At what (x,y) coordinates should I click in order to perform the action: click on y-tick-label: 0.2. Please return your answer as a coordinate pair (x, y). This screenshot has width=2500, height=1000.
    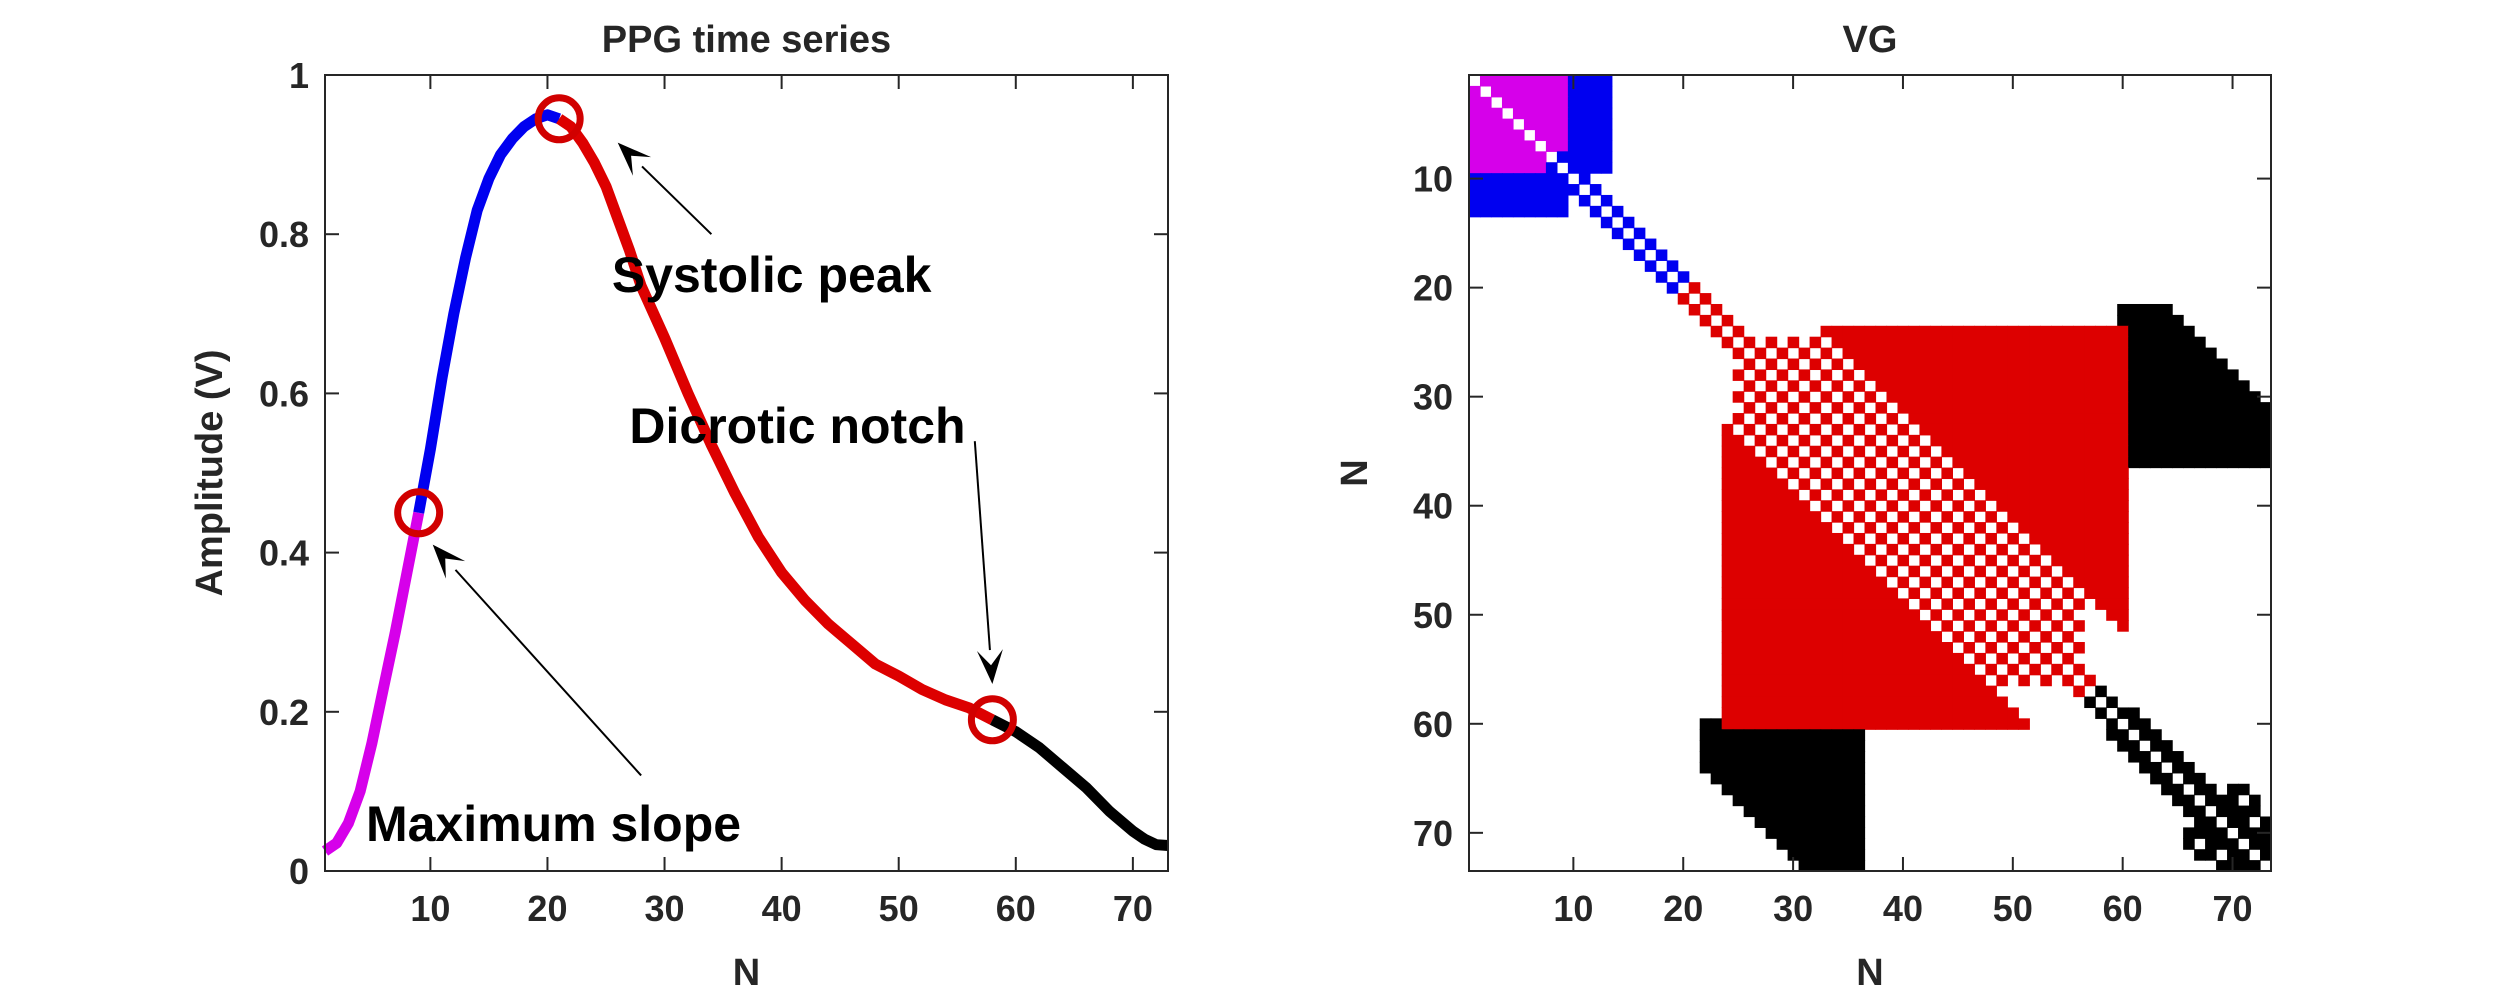
    Looking at the image, I should click on (284, 712).